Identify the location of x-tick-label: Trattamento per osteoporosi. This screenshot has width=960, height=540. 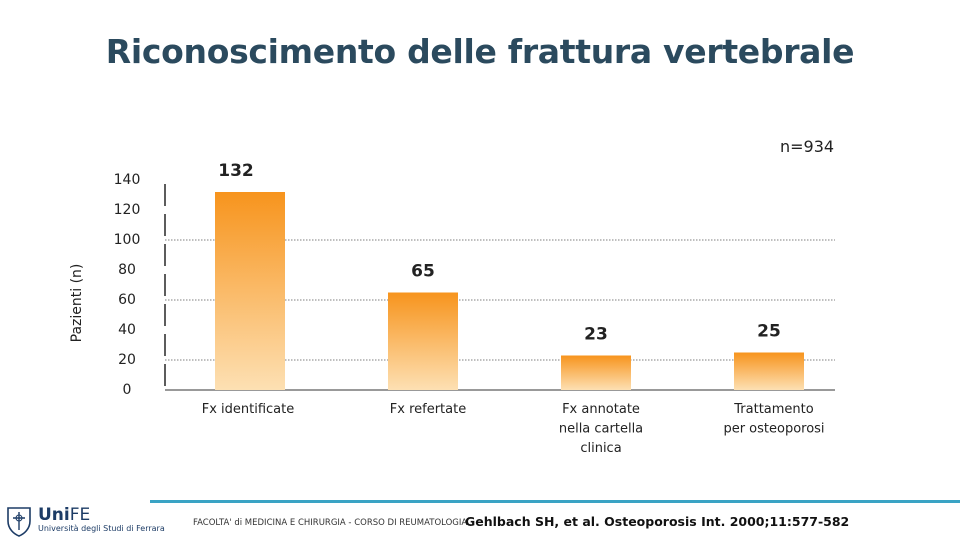
(773, 419).